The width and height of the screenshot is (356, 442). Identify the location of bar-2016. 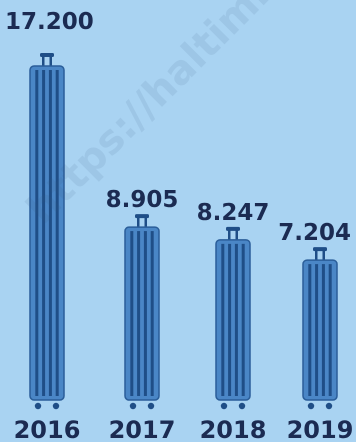
(47, 231).